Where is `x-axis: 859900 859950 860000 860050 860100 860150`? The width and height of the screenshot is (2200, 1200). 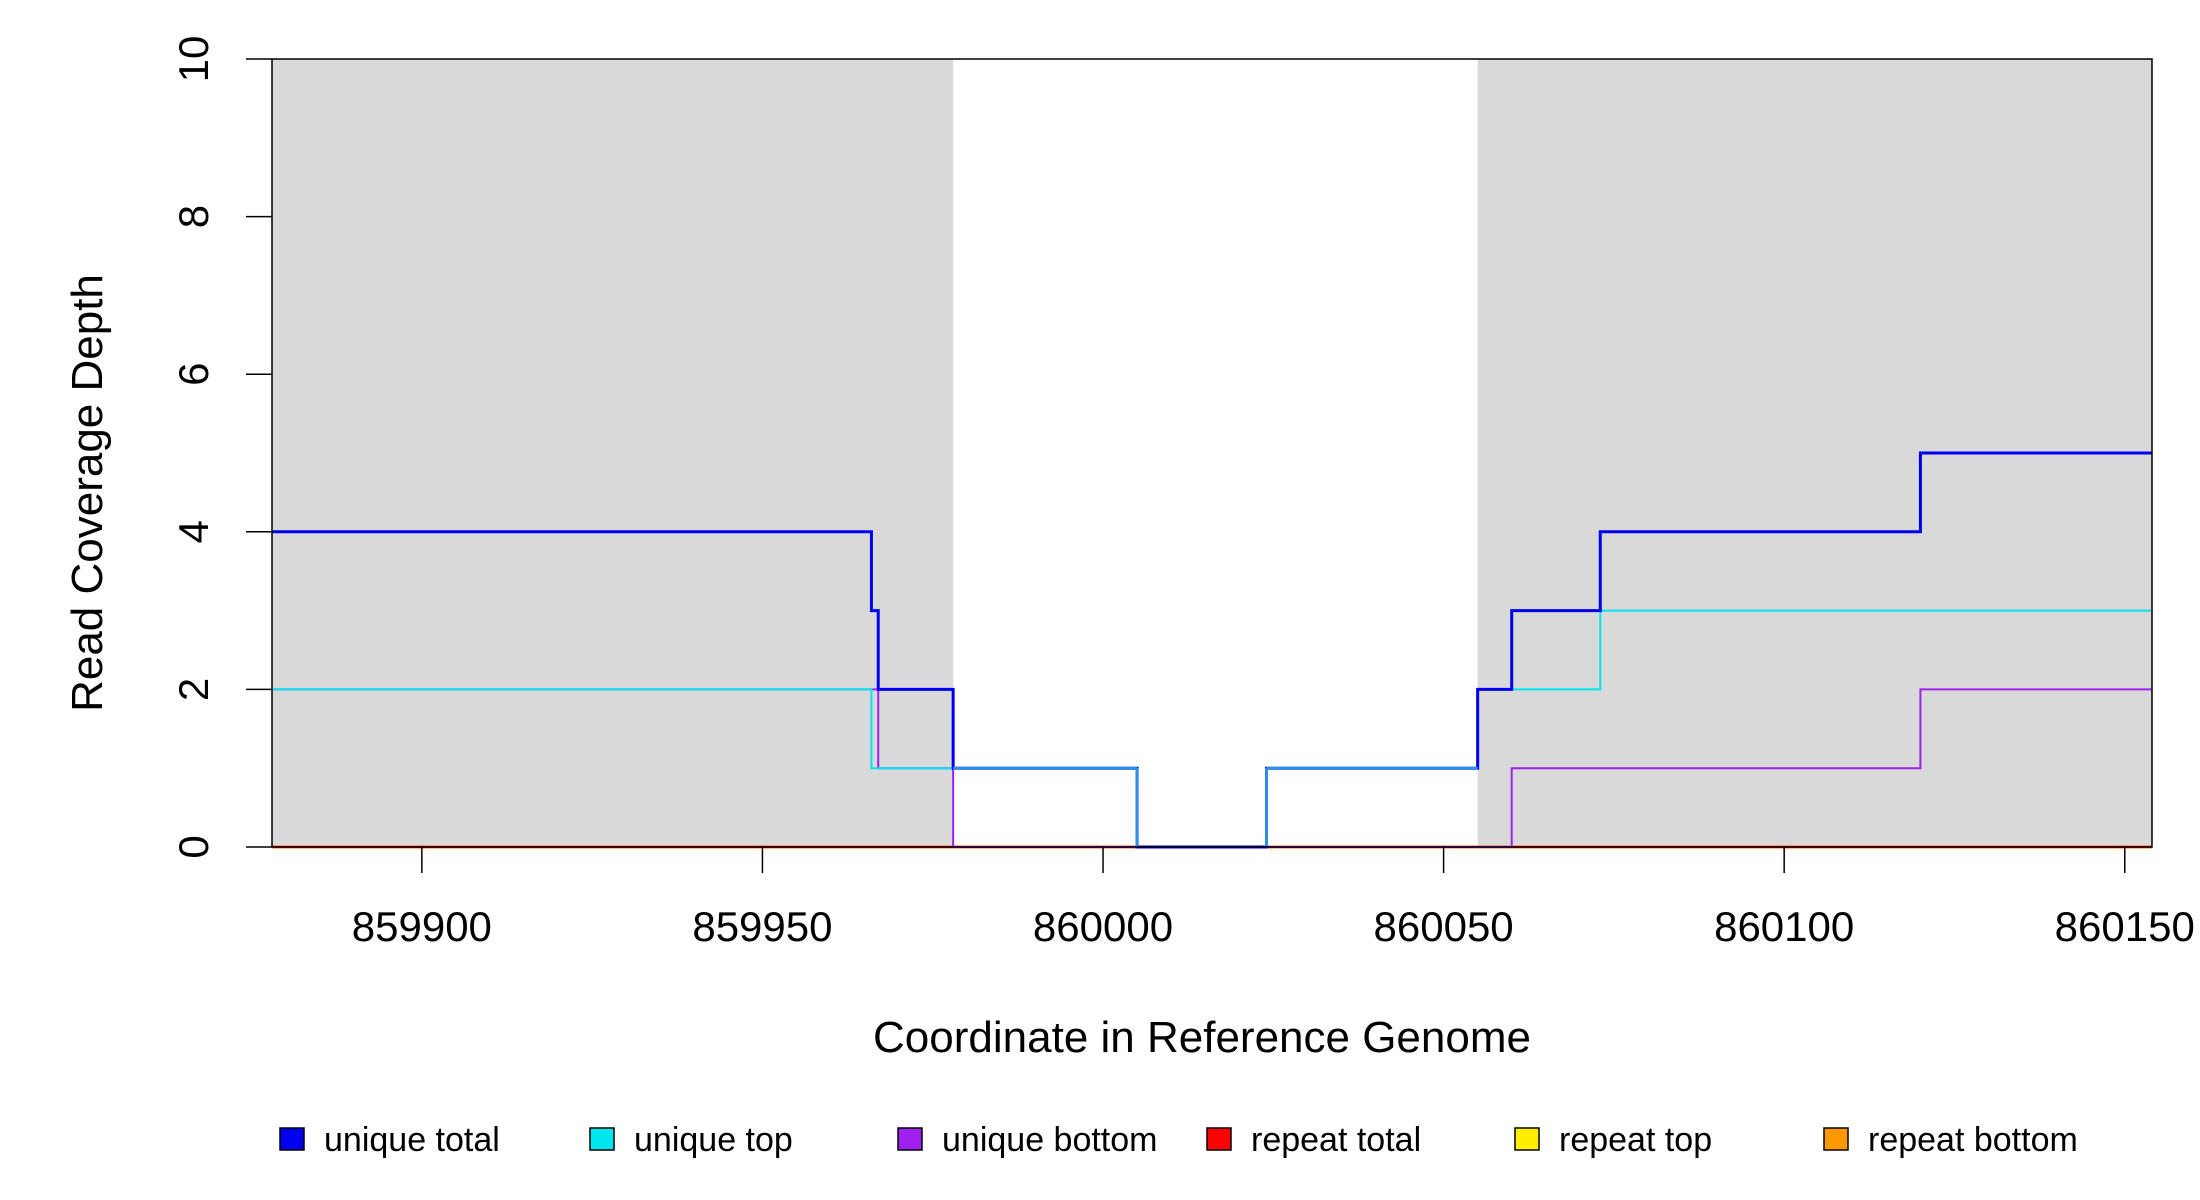 x-axis: 859900 859950 860000 860050 860100 860150 is located at coordinates (1273, 898).